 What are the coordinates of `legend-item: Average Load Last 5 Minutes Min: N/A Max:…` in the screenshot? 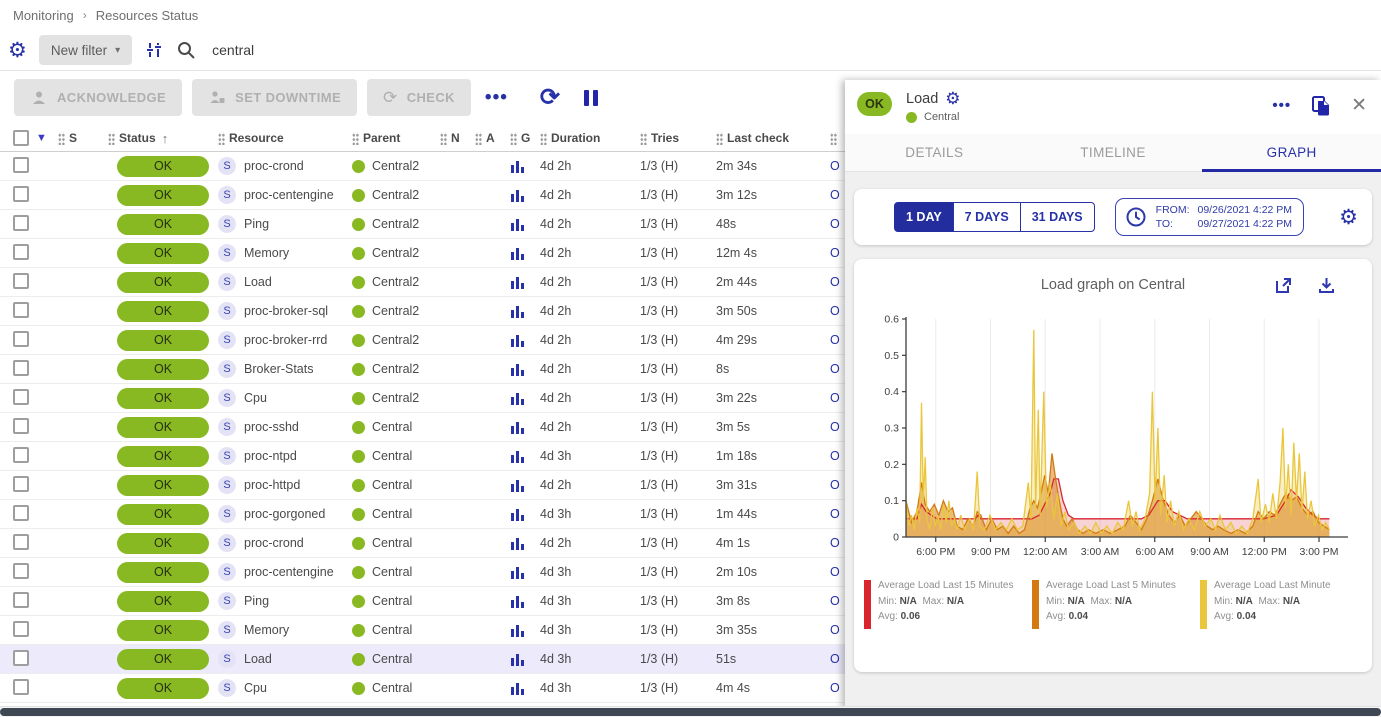 It's located at (1116, 603).